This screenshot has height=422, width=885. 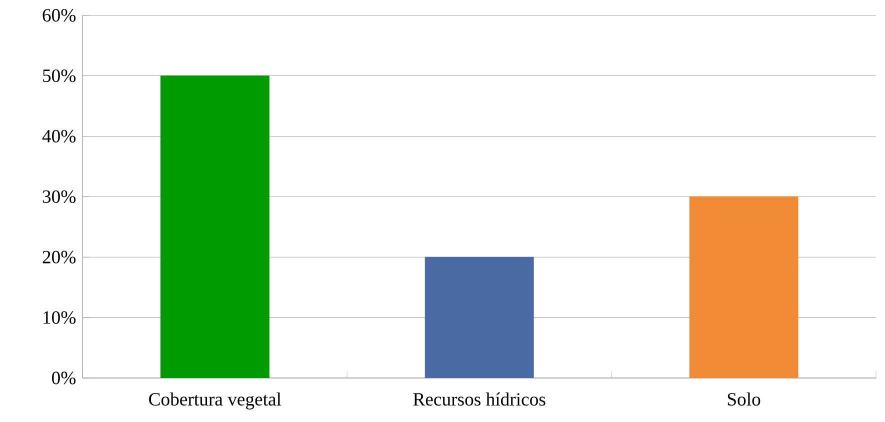 What do you see at coordinates (479, 399) in the screenshot?
I see `x-tick-label: Recursos hídricos` at bounding box center [479, 399].